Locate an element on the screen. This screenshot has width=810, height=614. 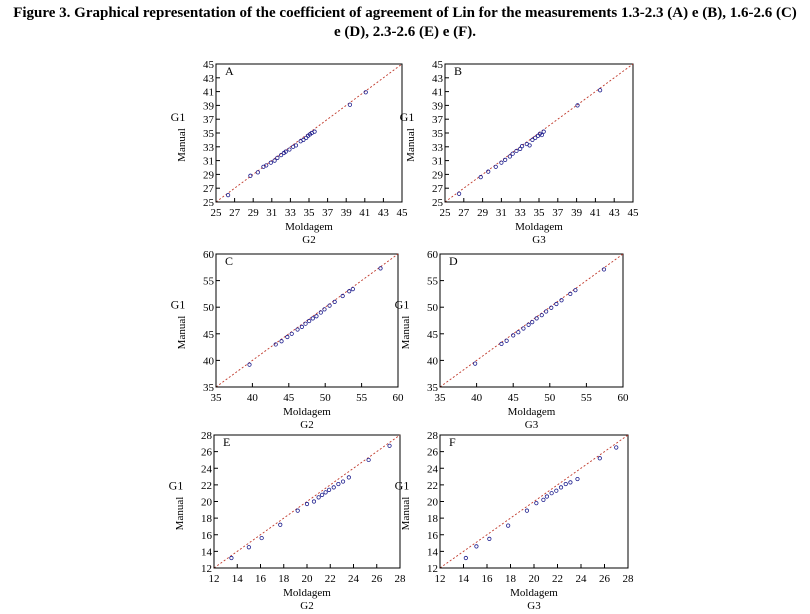
y-tick-label-c: 35 is located at coordinates (209, 388).